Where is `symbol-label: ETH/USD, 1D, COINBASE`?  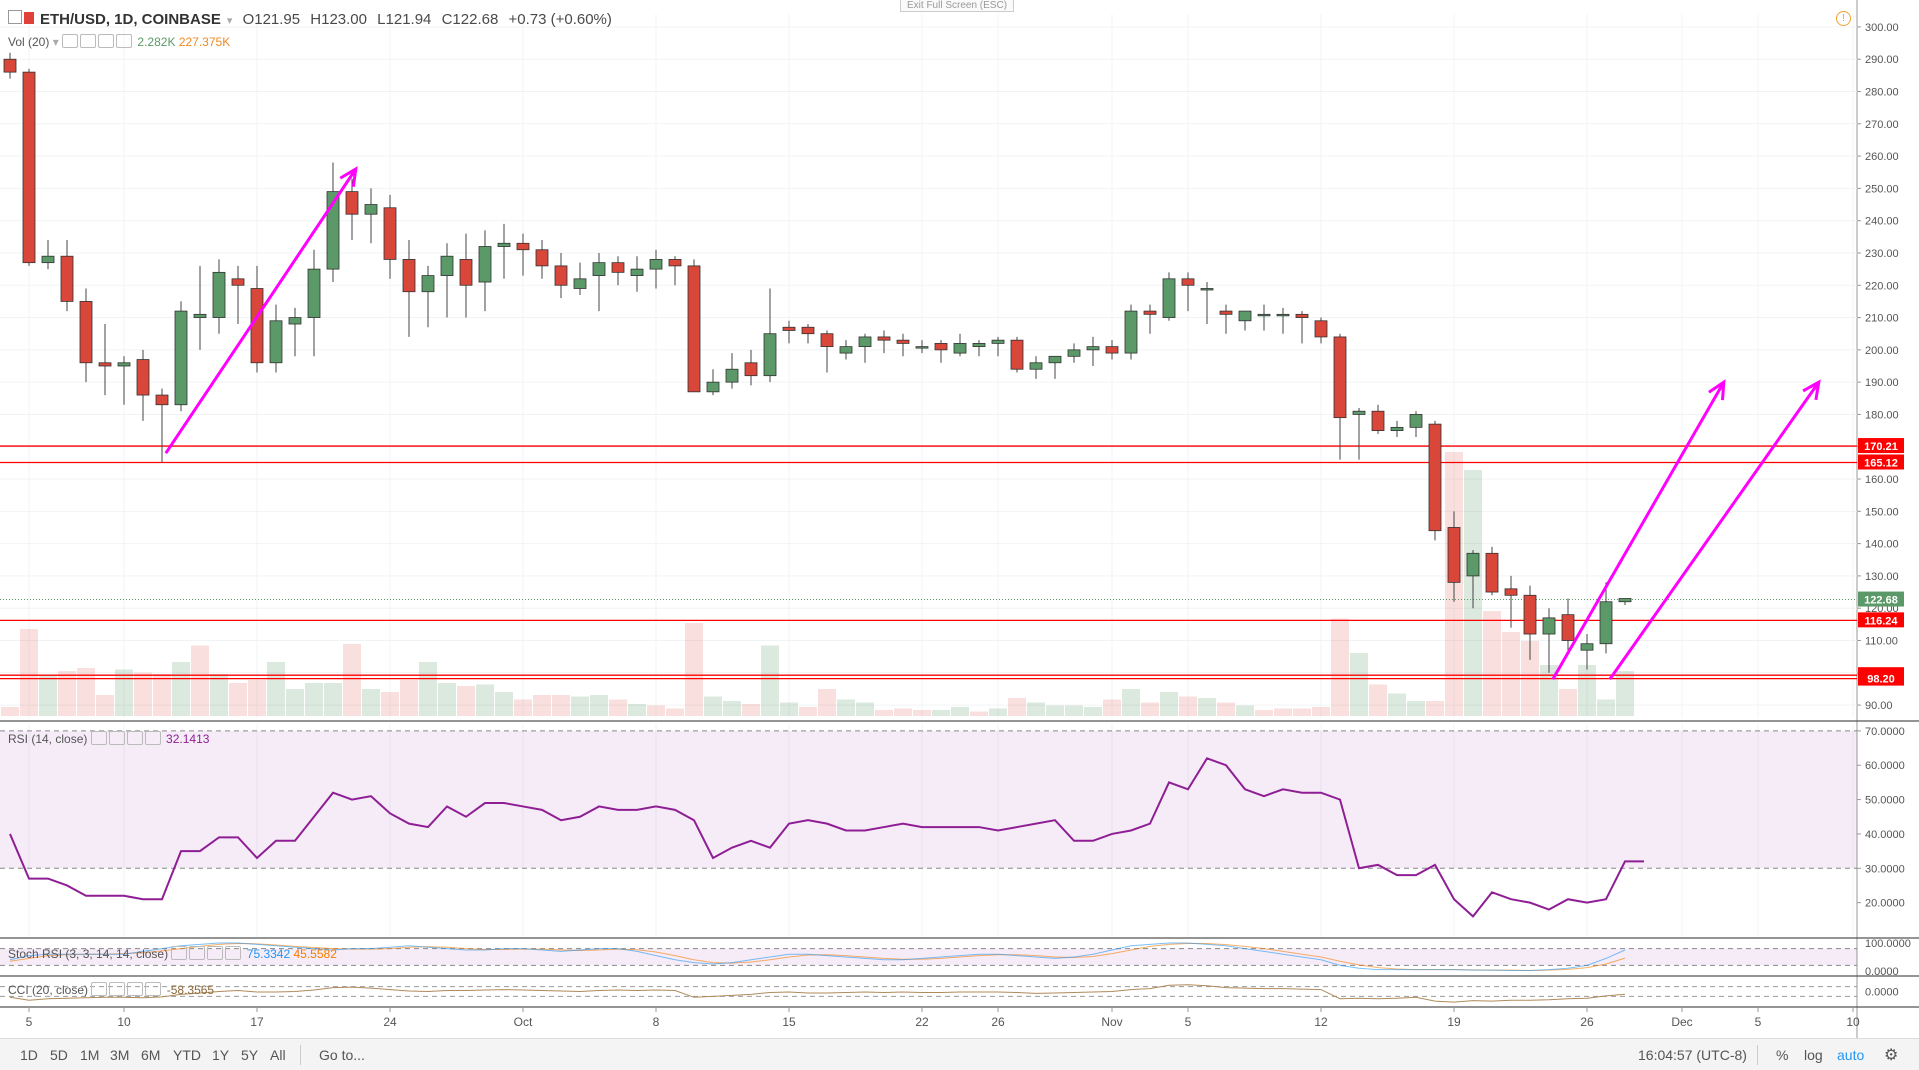
symbol-label: ETH/USD, 1D, COINBASE is located at coordinates (130, 19).